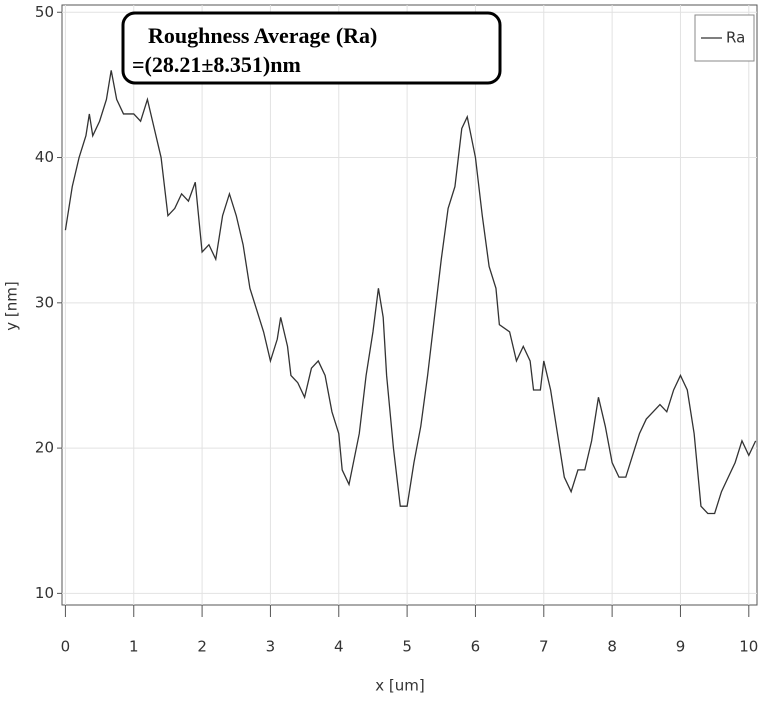 The width and height of the screenshot is (764, 702). Describe the element at coordinates (262, 35) in the screenshot. I see `annotation-line: Roughness Average (Ra)` at that location.